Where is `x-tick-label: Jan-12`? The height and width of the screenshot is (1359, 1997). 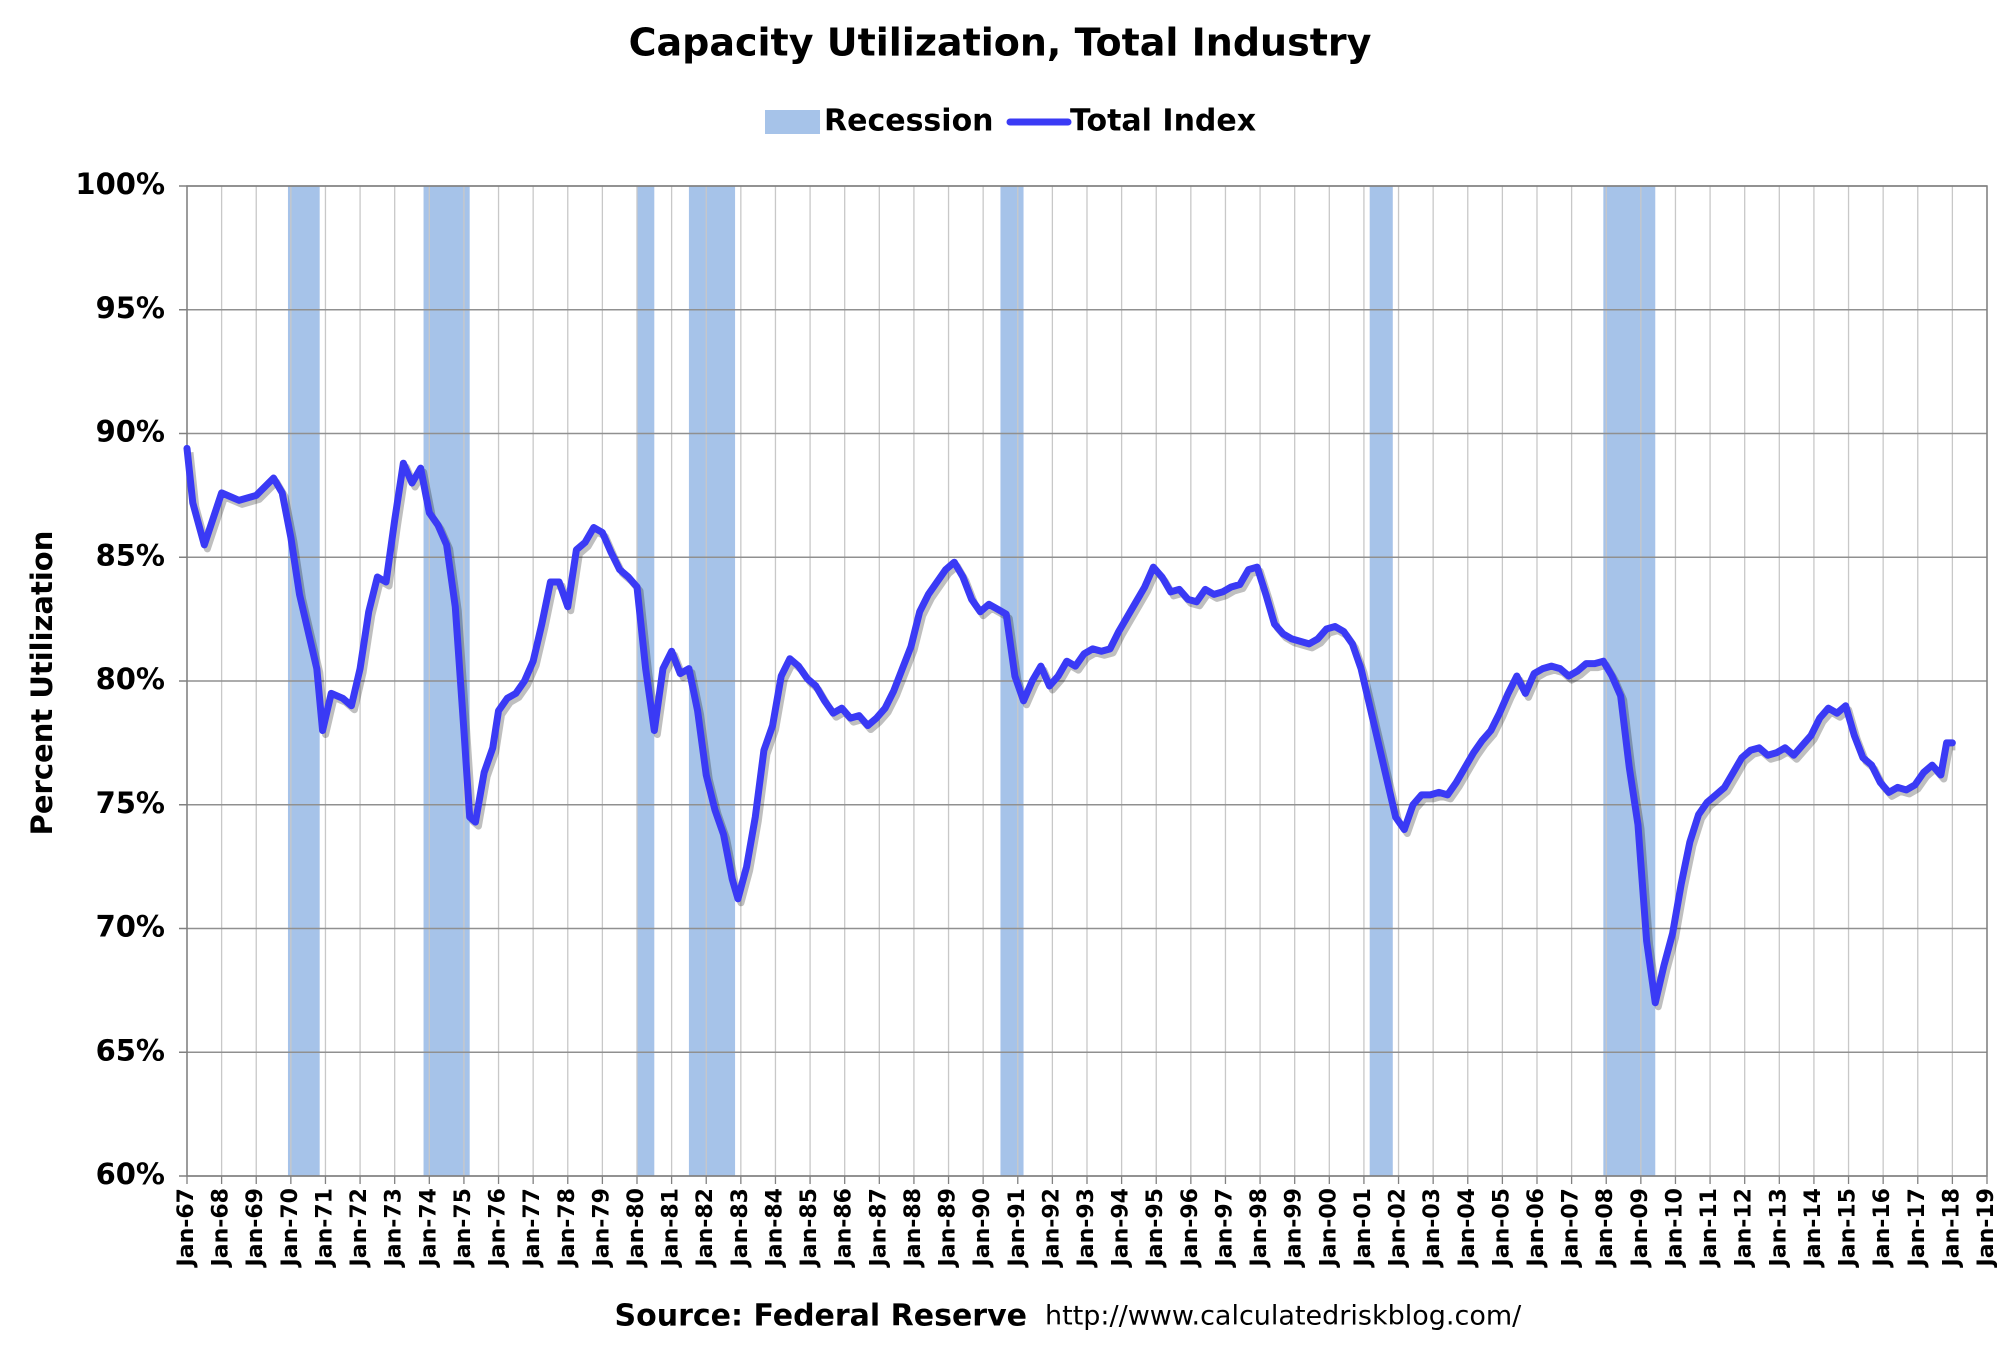
x-tick-label: Jan-12 is located at coordinates (1744, 1228).